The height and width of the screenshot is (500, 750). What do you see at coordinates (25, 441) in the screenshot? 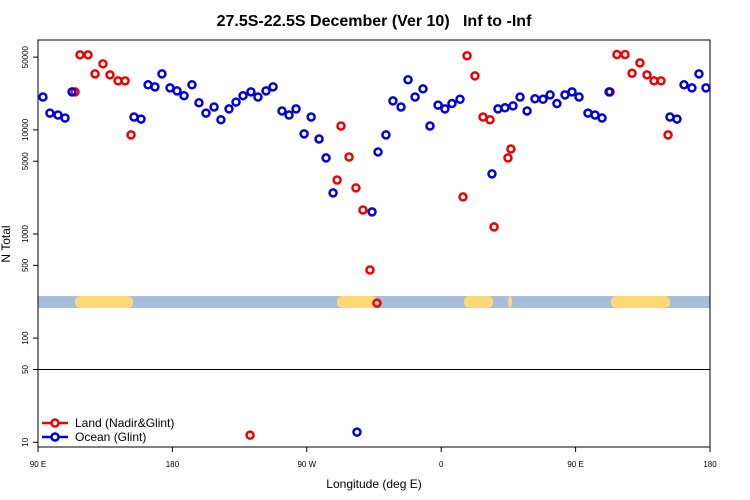
I see `y-tick-label: 10` at bounding box center [25, 441].